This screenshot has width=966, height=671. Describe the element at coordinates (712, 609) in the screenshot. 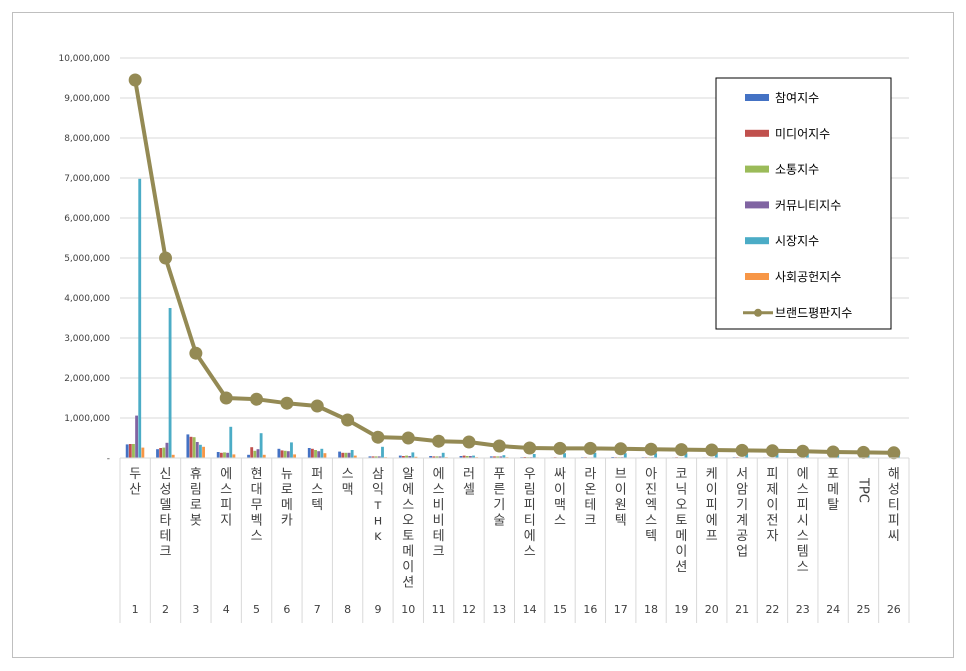

I see `rank-label: 20` at that location.